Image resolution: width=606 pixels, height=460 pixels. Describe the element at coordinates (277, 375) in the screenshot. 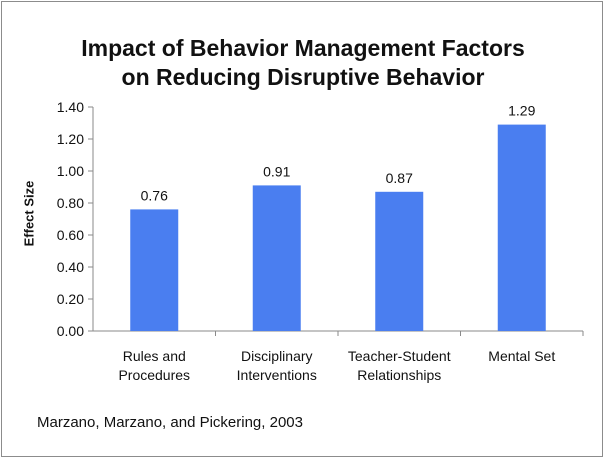

I see `x-category-label: Interventions` at that location.